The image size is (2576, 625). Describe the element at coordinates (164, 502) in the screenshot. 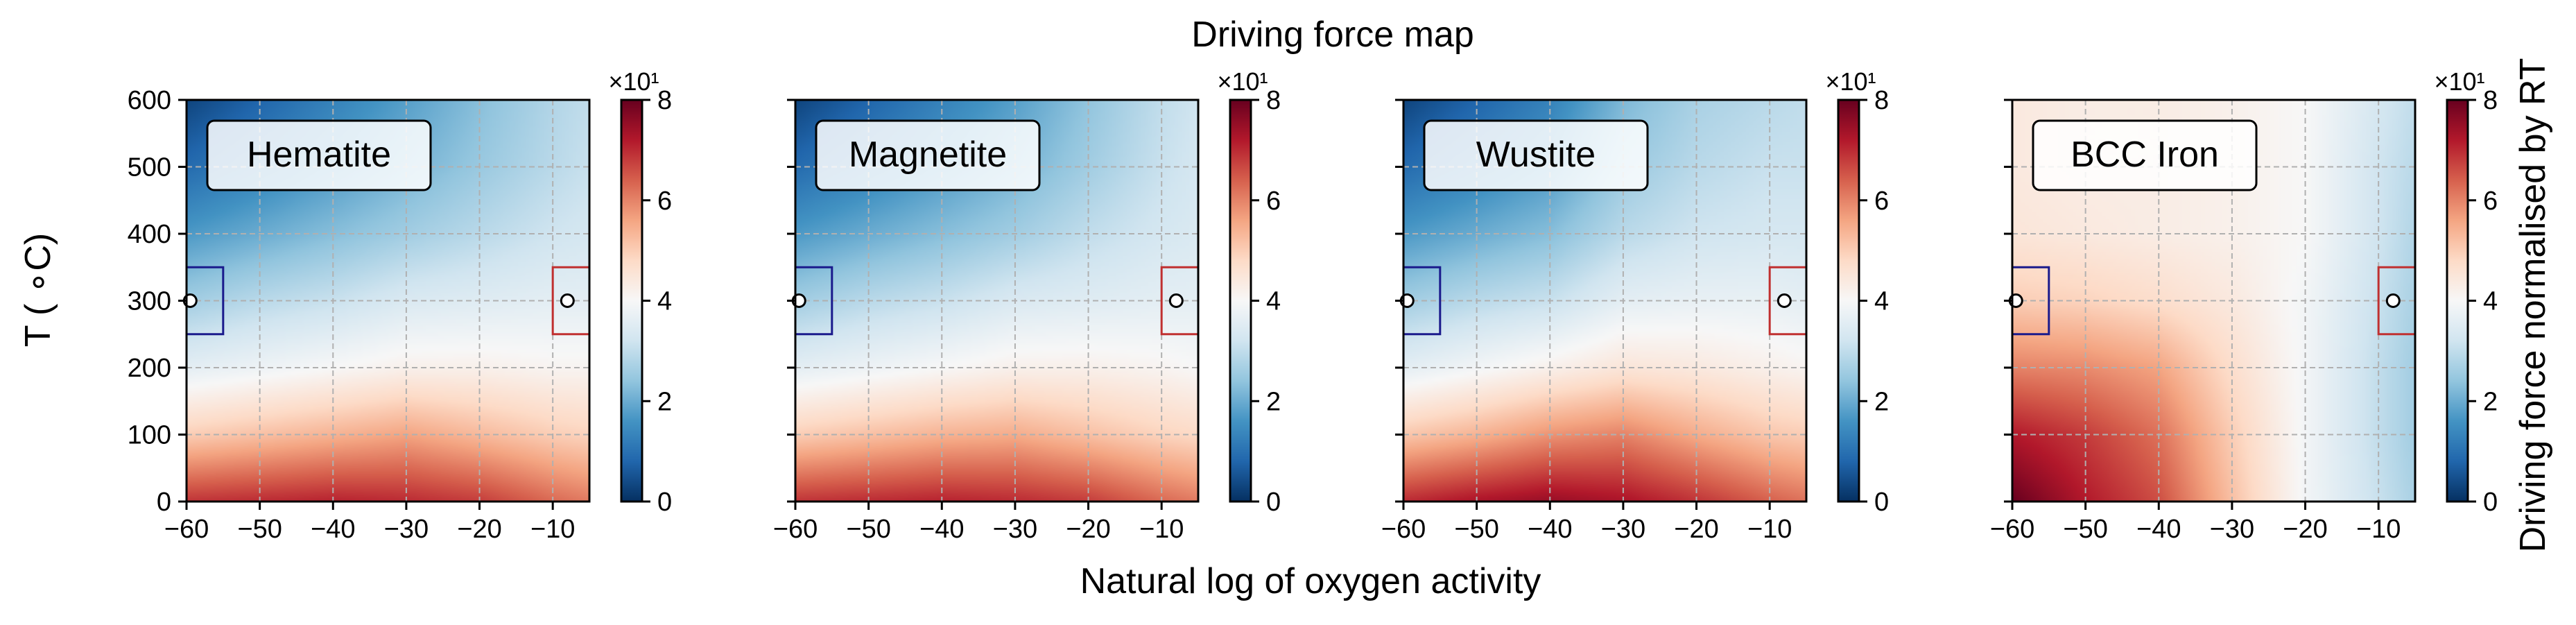

I see `y-tick-label: 0` at that location.